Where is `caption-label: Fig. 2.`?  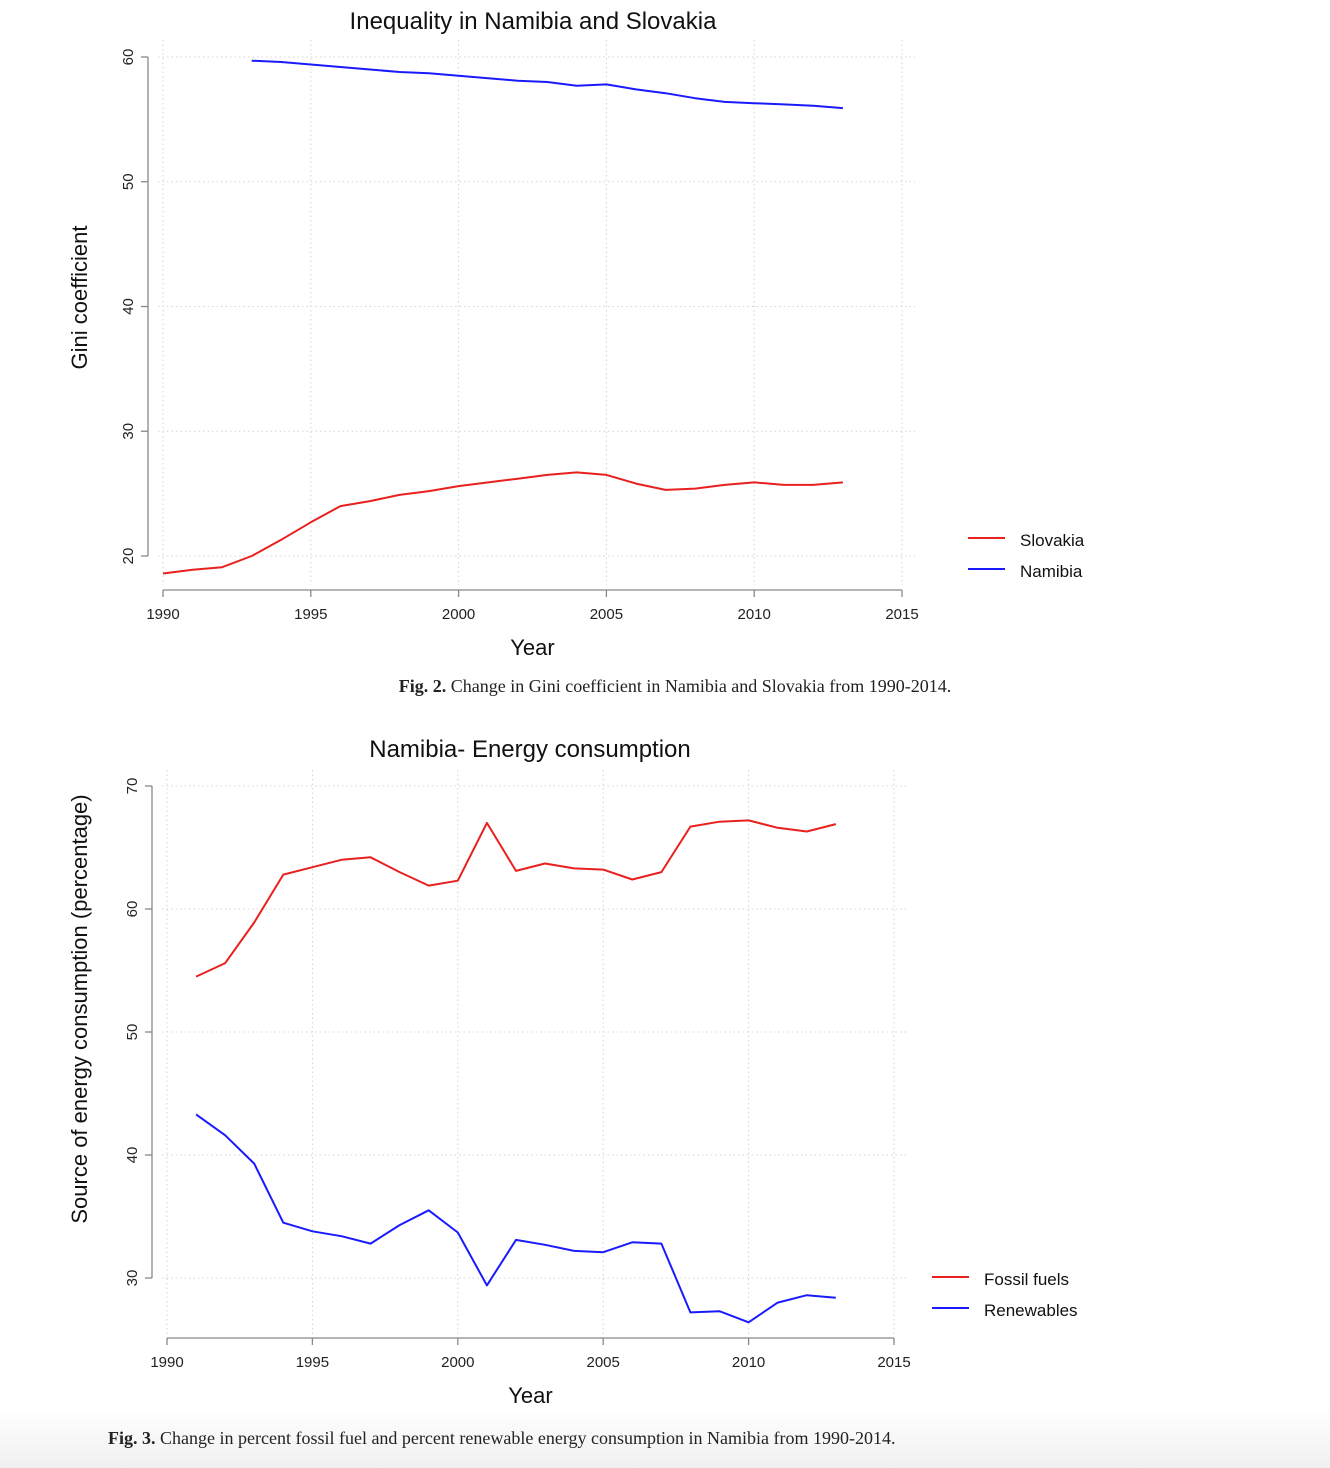
caption-label: Fig. 2. is located at coordinates (422, 686).